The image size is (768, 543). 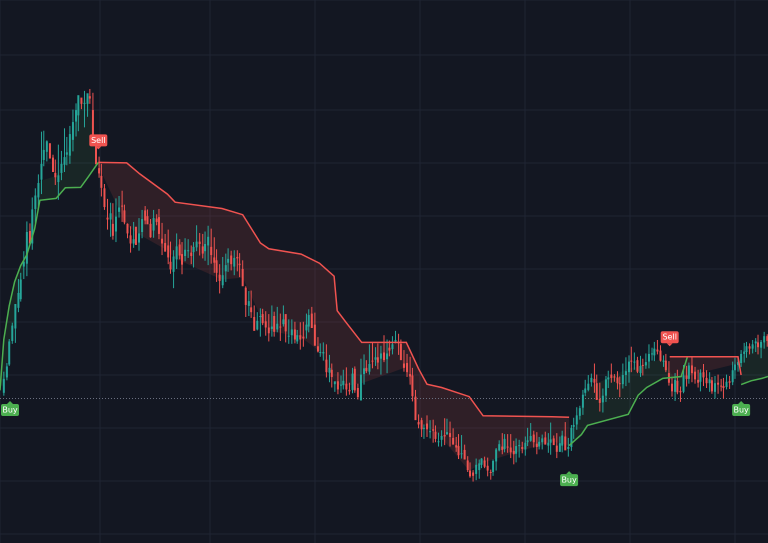 What do you see at coordinates (569, 473) in the screenshot?
I see `signal-pointer` at bounding box center [569, 473].